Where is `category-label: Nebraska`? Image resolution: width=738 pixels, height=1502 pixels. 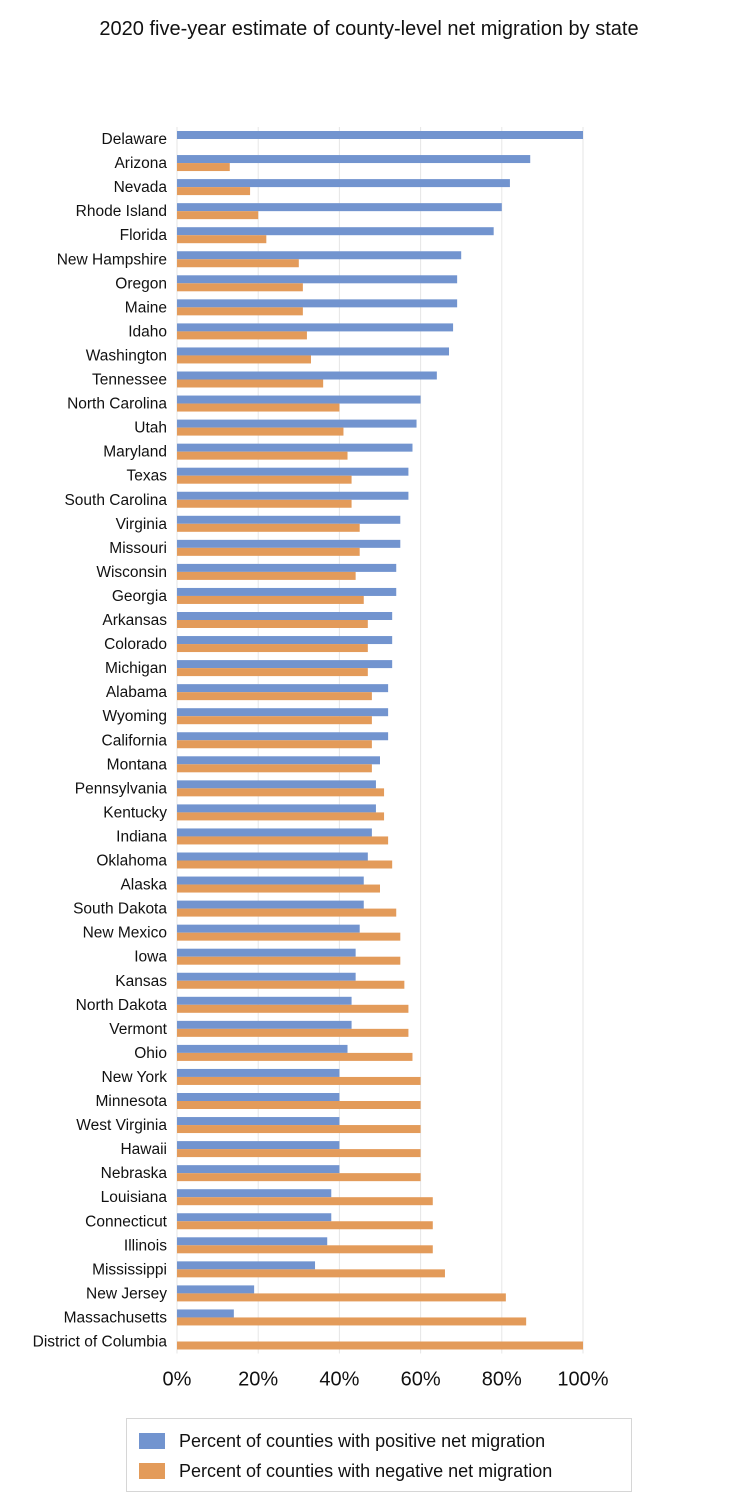
category-label: Nebraska is located at coordinates (134, 1173).